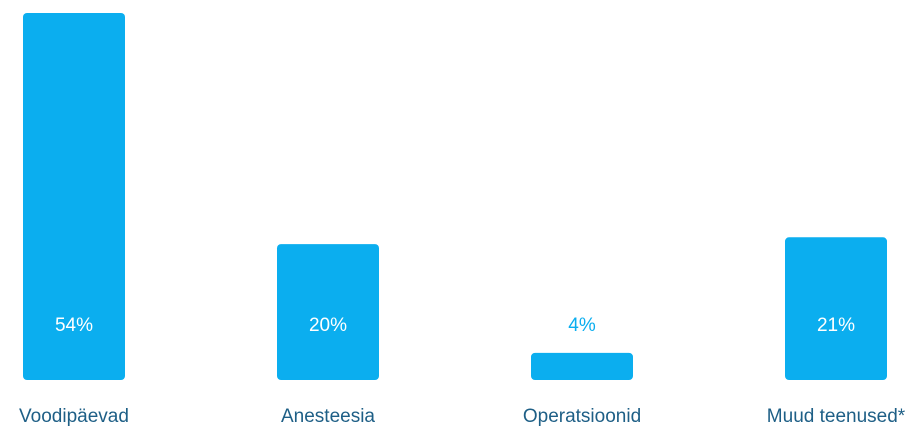 The height and width of the screenshot is (429, 918). What do you see at coordinates (582, 366) in the screenshot?
I see `bar-operatsioonid` at bounding box center [582, 366].